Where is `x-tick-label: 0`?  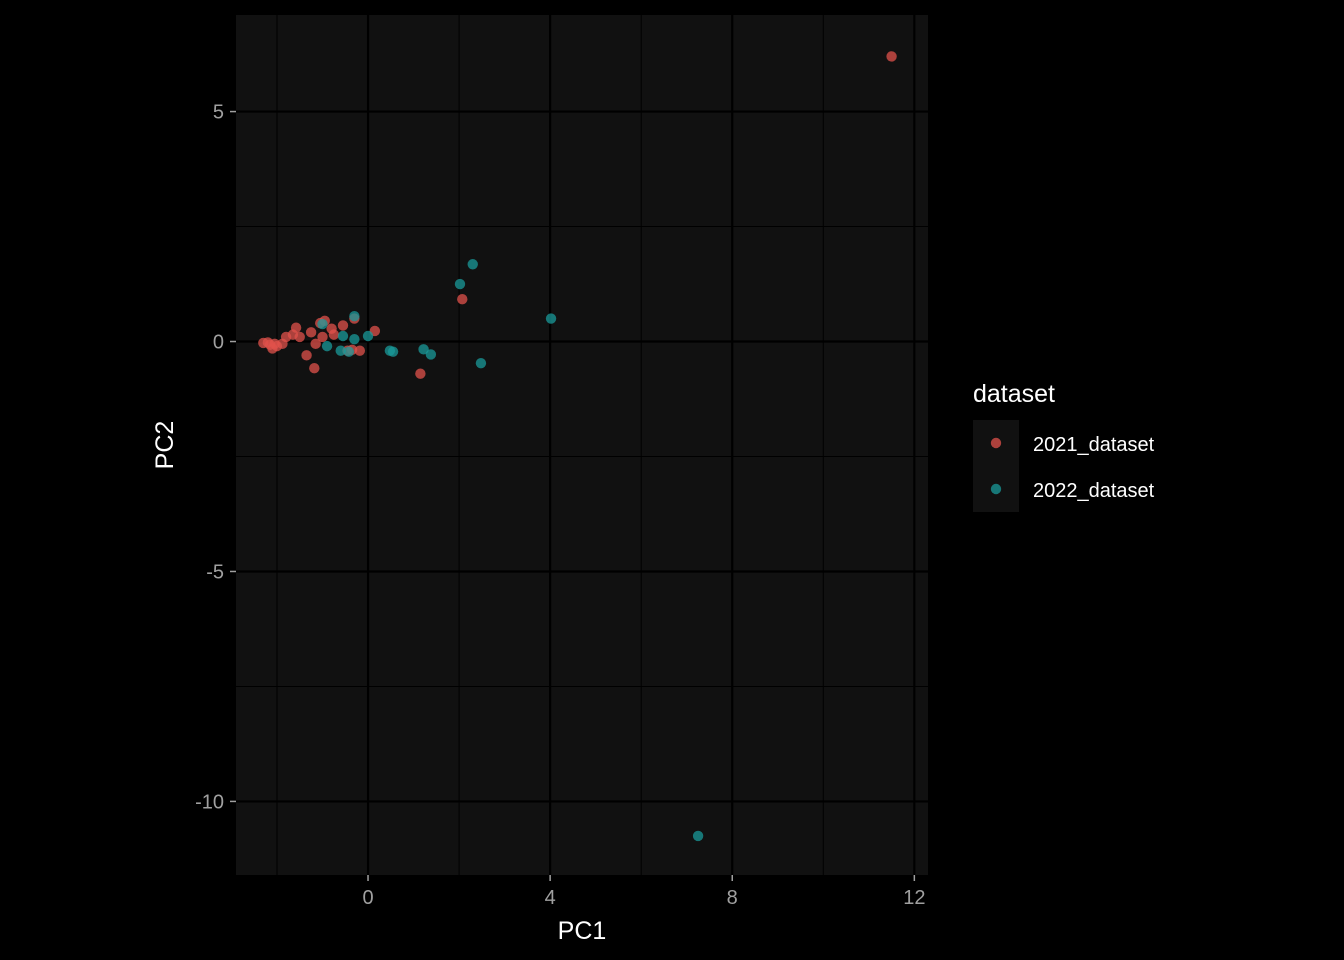
x-tick-label: 0 is located at coordinates (367, 898).